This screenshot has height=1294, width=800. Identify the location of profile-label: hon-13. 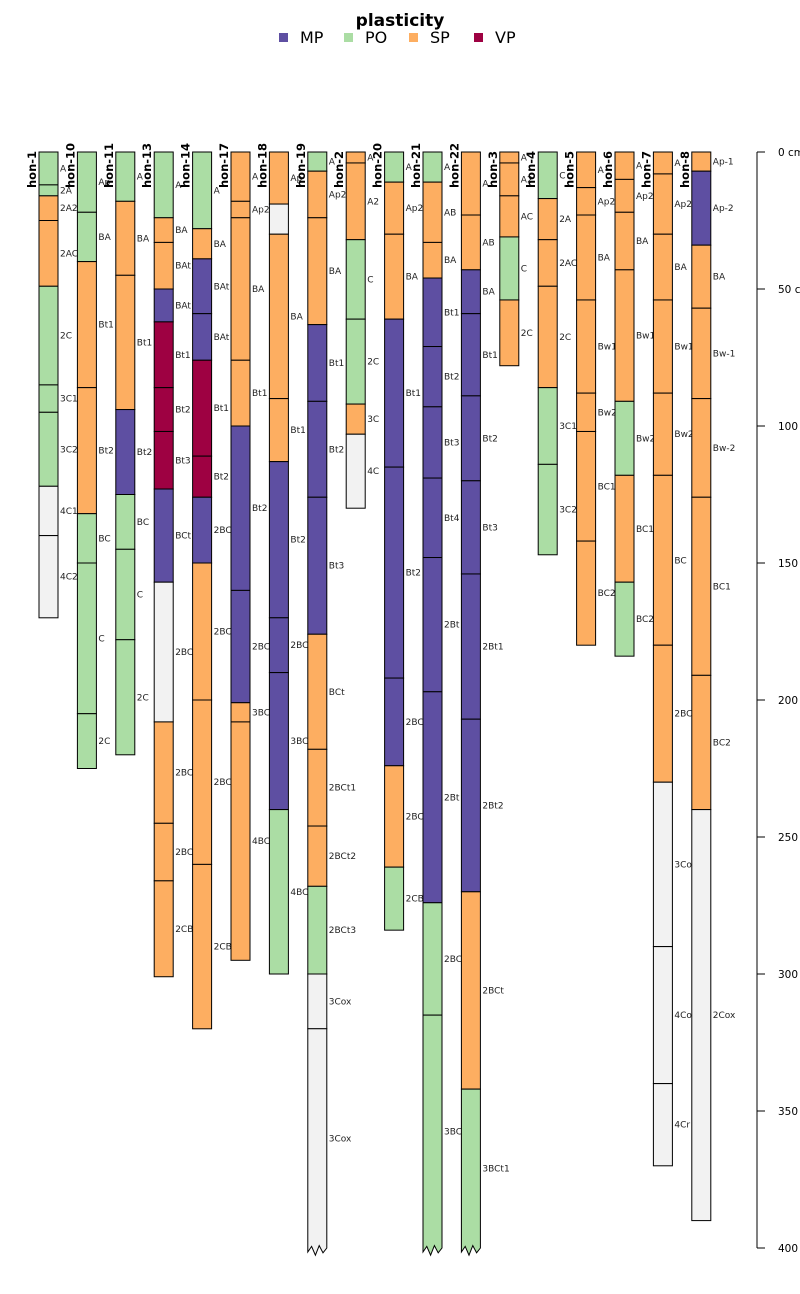
(147, 165).